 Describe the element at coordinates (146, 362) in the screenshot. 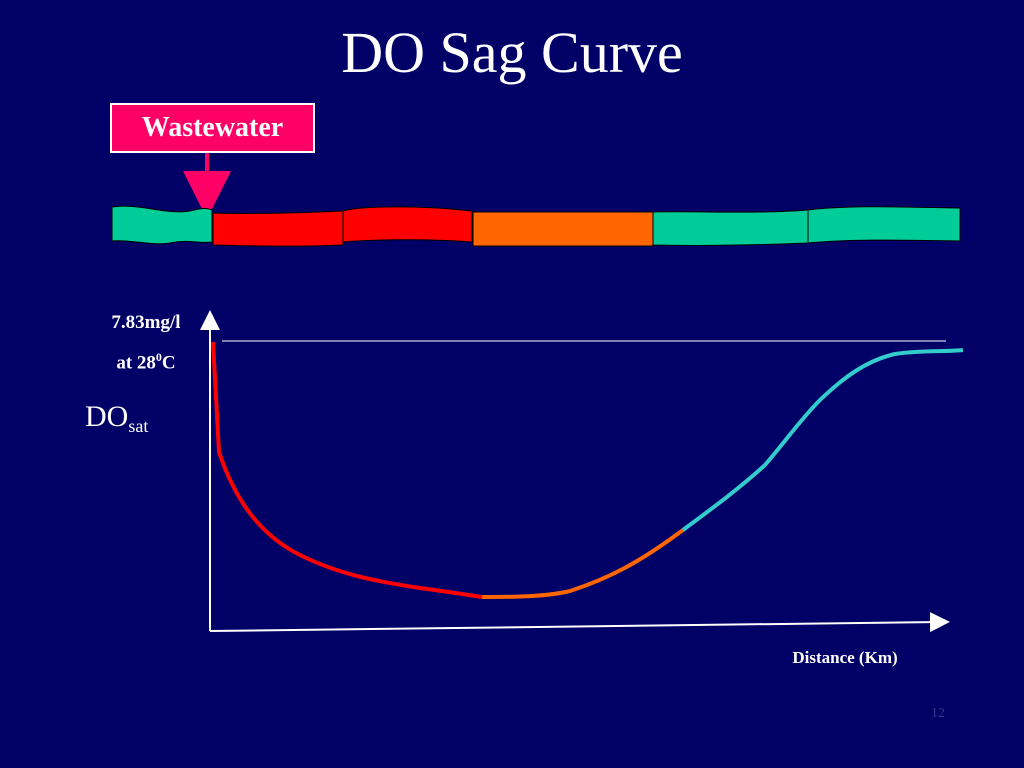

I see `saturation-value-line2: at 280C` at that location.